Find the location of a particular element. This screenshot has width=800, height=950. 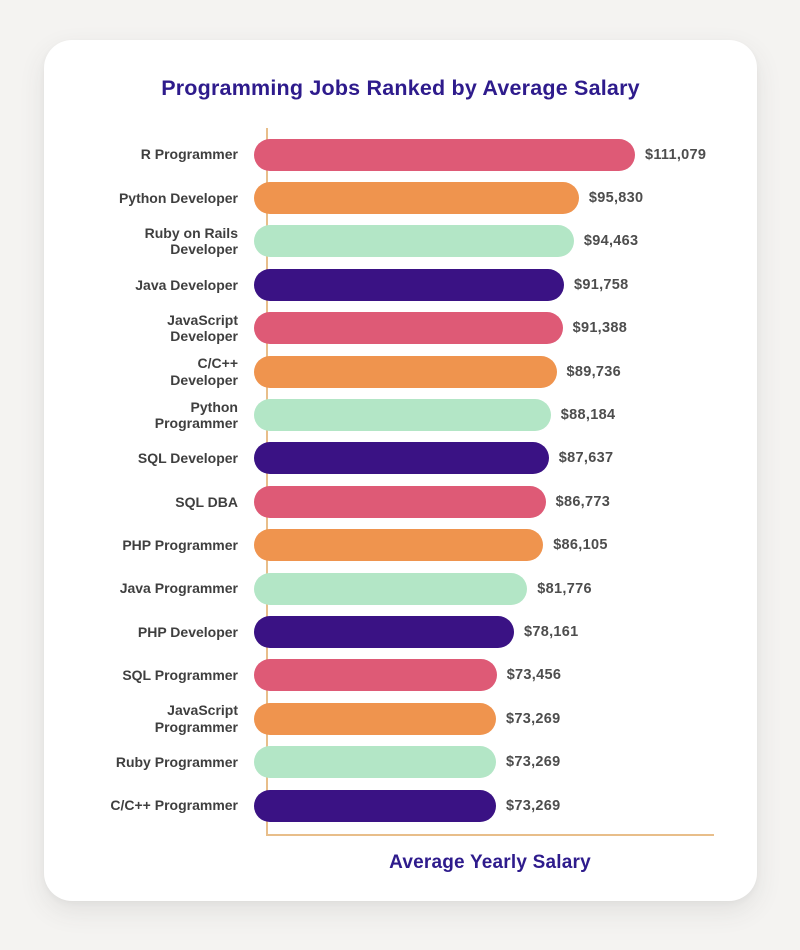

value-label: $95,830 is located at coordinates (616, 198).